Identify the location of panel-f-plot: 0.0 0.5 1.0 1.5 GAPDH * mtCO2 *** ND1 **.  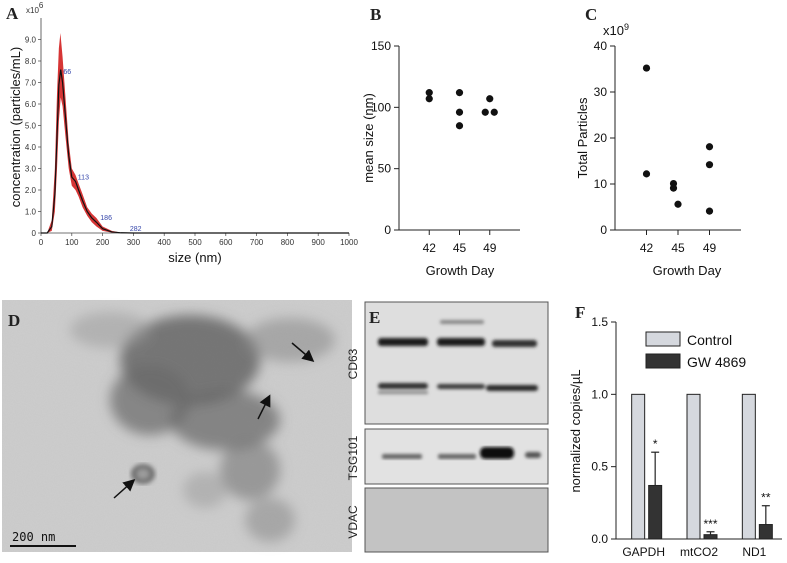
(686, 437).